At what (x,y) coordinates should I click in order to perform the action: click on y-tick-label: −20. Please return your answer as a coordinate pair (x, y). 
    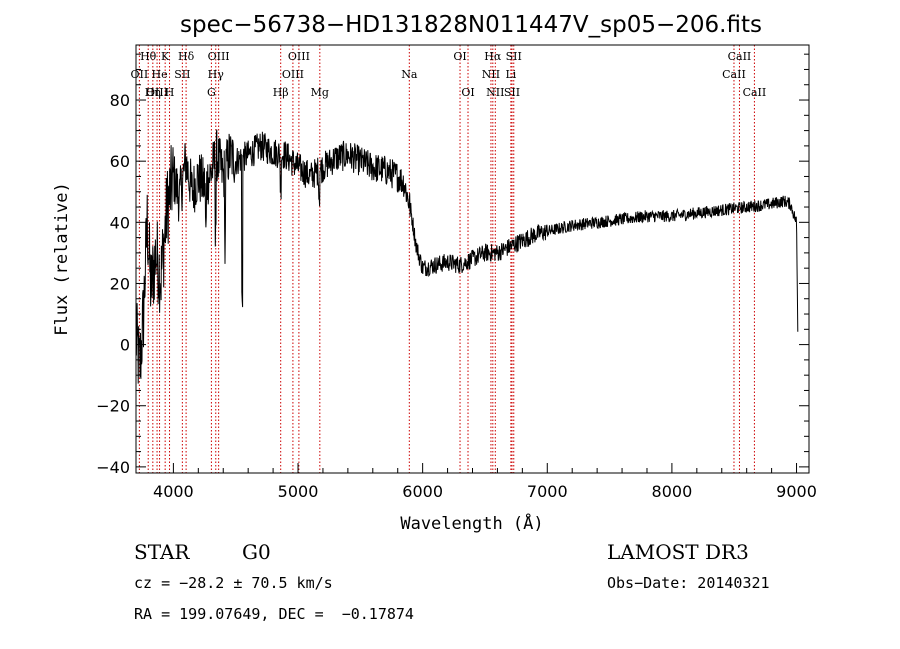
    Looking at the image, I should click on (113, 406).